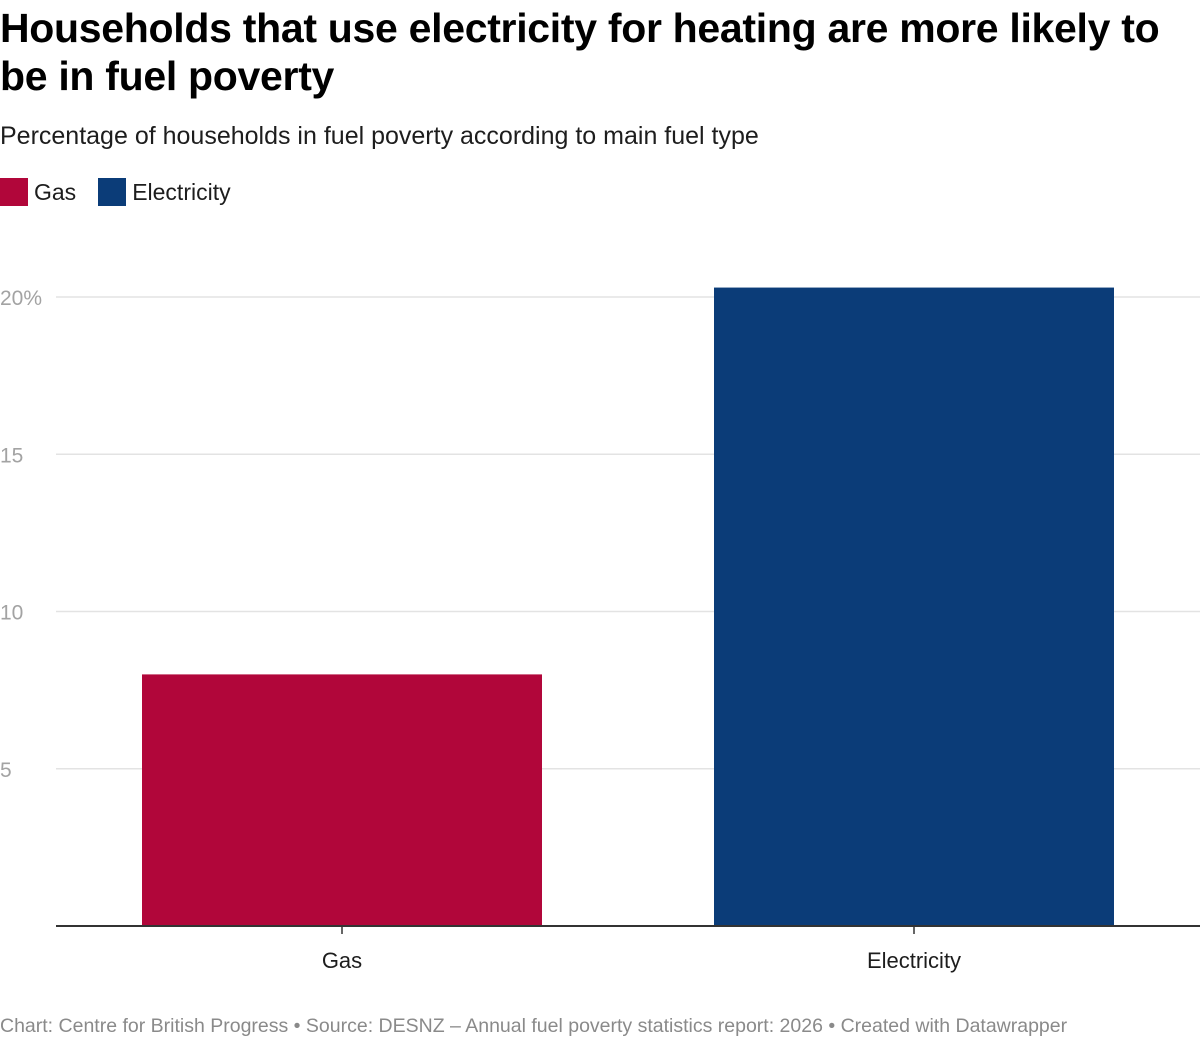  Describe the element at coordinates (342, 800) in the screenshot. I see `bar-gas` at that location.